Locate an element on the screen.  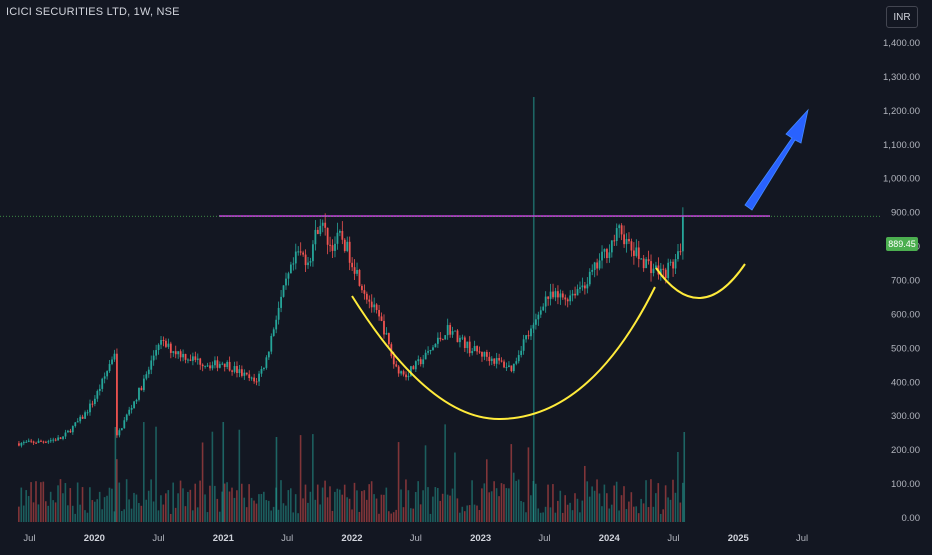
price-tick-label: 300.00 is located at coordinates (905, 416).